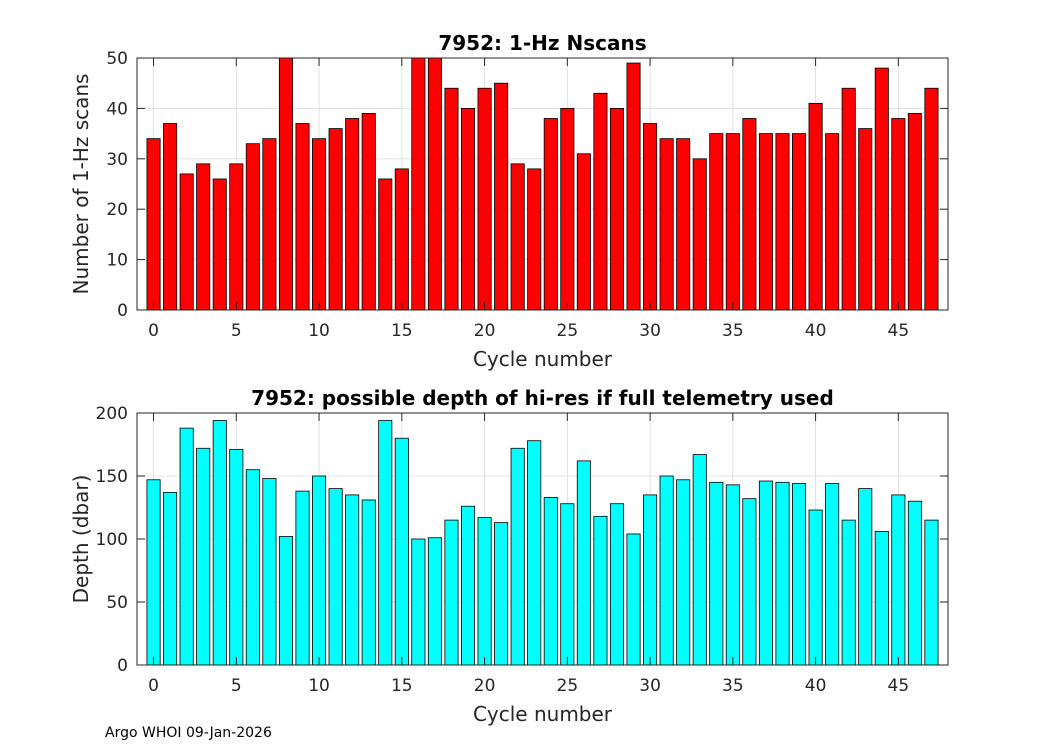 The height and width of the screenshot is (750, 1050). What do you see at coordinates (112, 540) in the screenshot?
I see `y-tick-label: 100` at bounding box center [112, 540].